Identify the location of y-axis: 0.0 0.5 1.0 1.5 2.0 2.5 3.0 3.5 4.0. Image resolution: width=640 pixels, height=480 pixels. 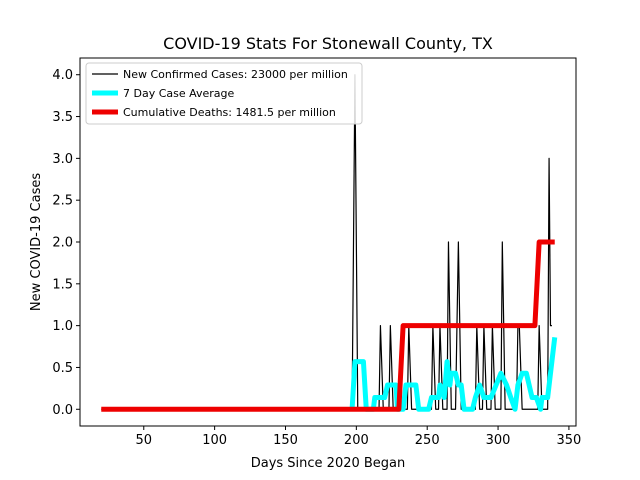
(66, 243).